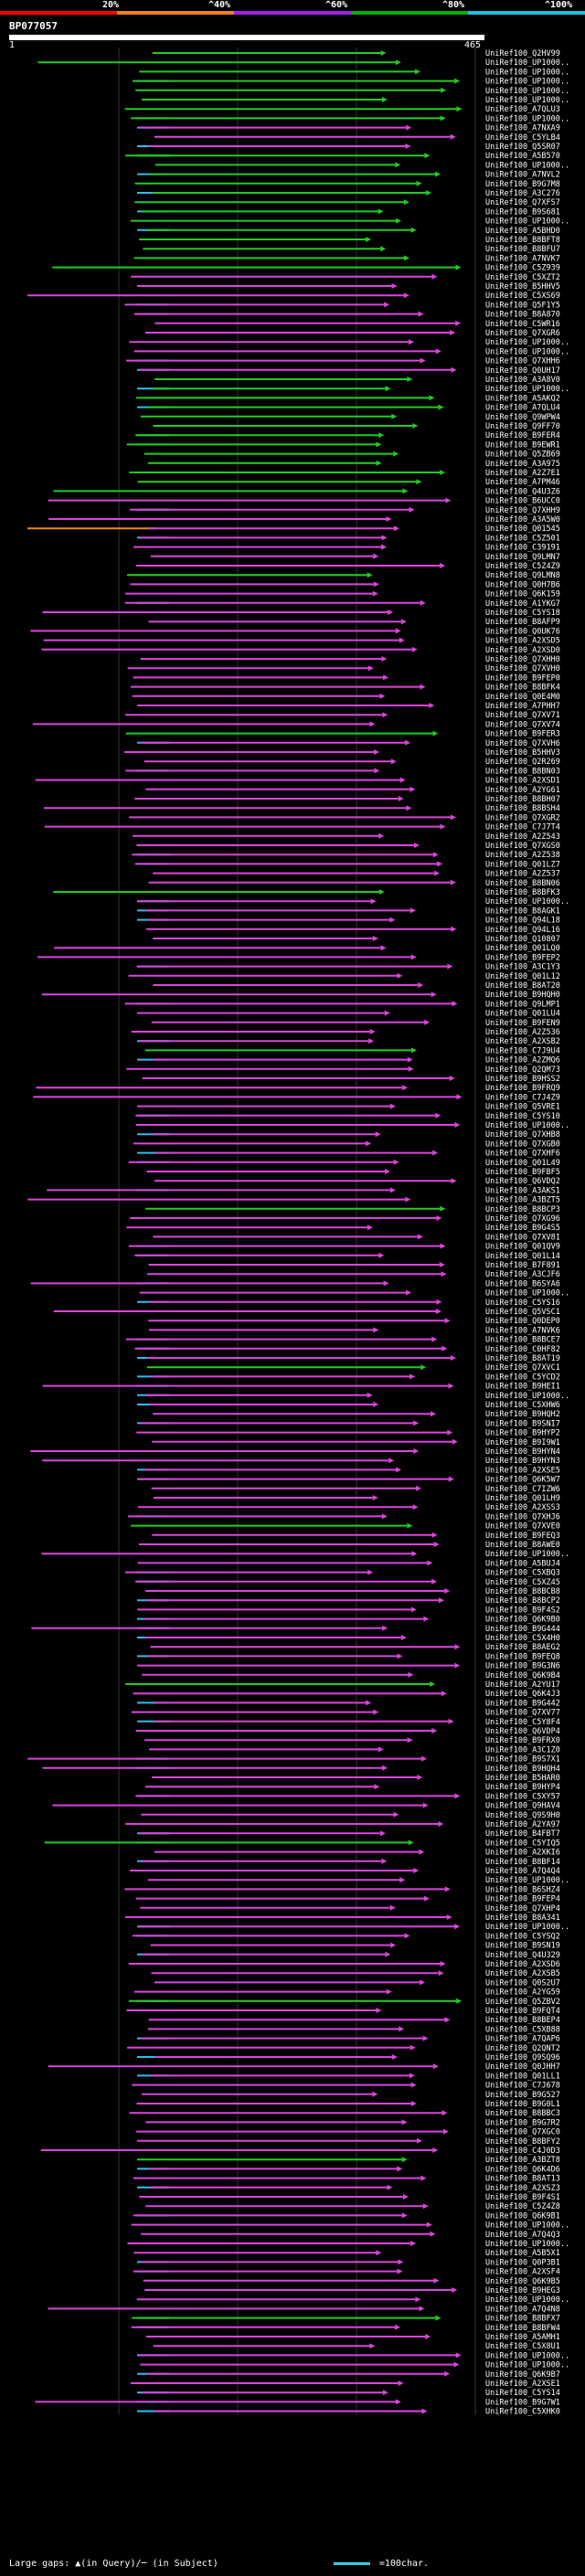 The width and height of the screenshot is (585, 2576). Describe the element at coordinates (522, 529) in the screenshot. I see `hit-label: UniRef100_Q01545` at that location.